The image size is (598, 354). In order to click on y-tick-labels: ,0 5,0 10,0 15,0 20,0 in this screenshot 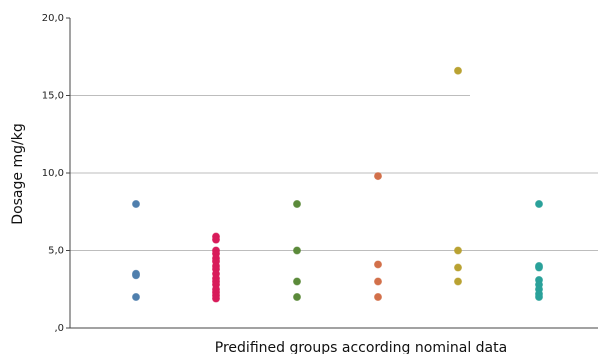, I will do `click(56, 173)`.